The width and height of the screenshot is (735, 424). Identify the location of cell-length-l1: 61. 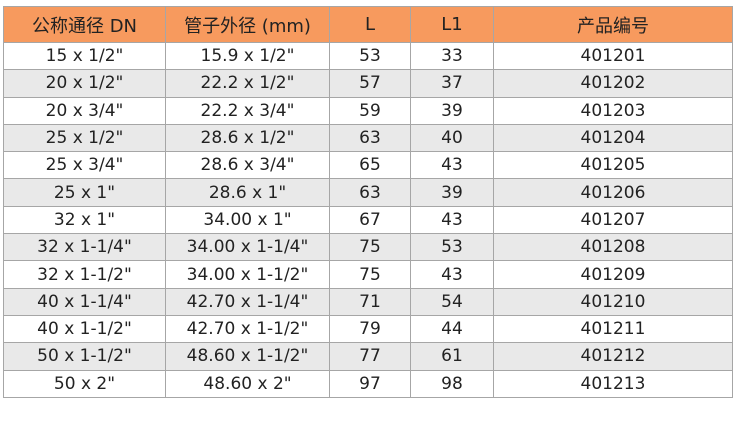
(452, 356).